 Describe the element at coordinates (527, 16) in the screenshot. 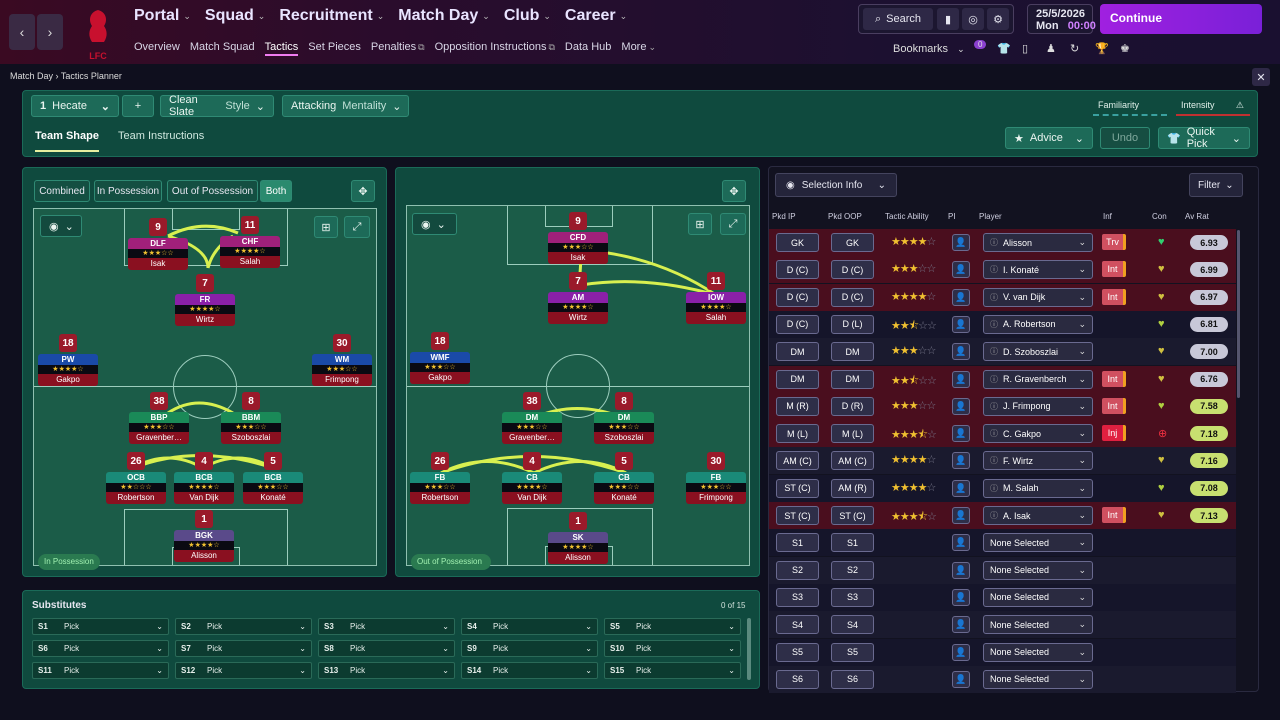

I see `nav-item-club: Club ⌄` at that location.